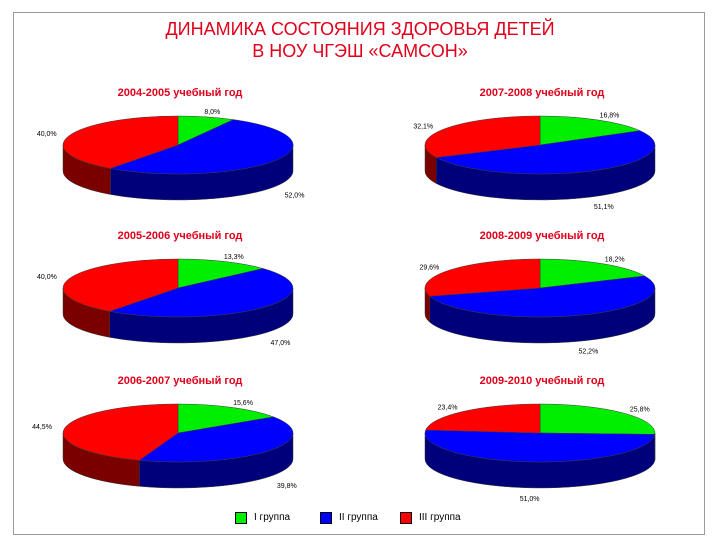 This screenshot has width=720, height=540. What do you see at coordinates (243, 403) in the screenshot?
I see `pie-value-label: 15,6%` at bounding box center [243, 403].